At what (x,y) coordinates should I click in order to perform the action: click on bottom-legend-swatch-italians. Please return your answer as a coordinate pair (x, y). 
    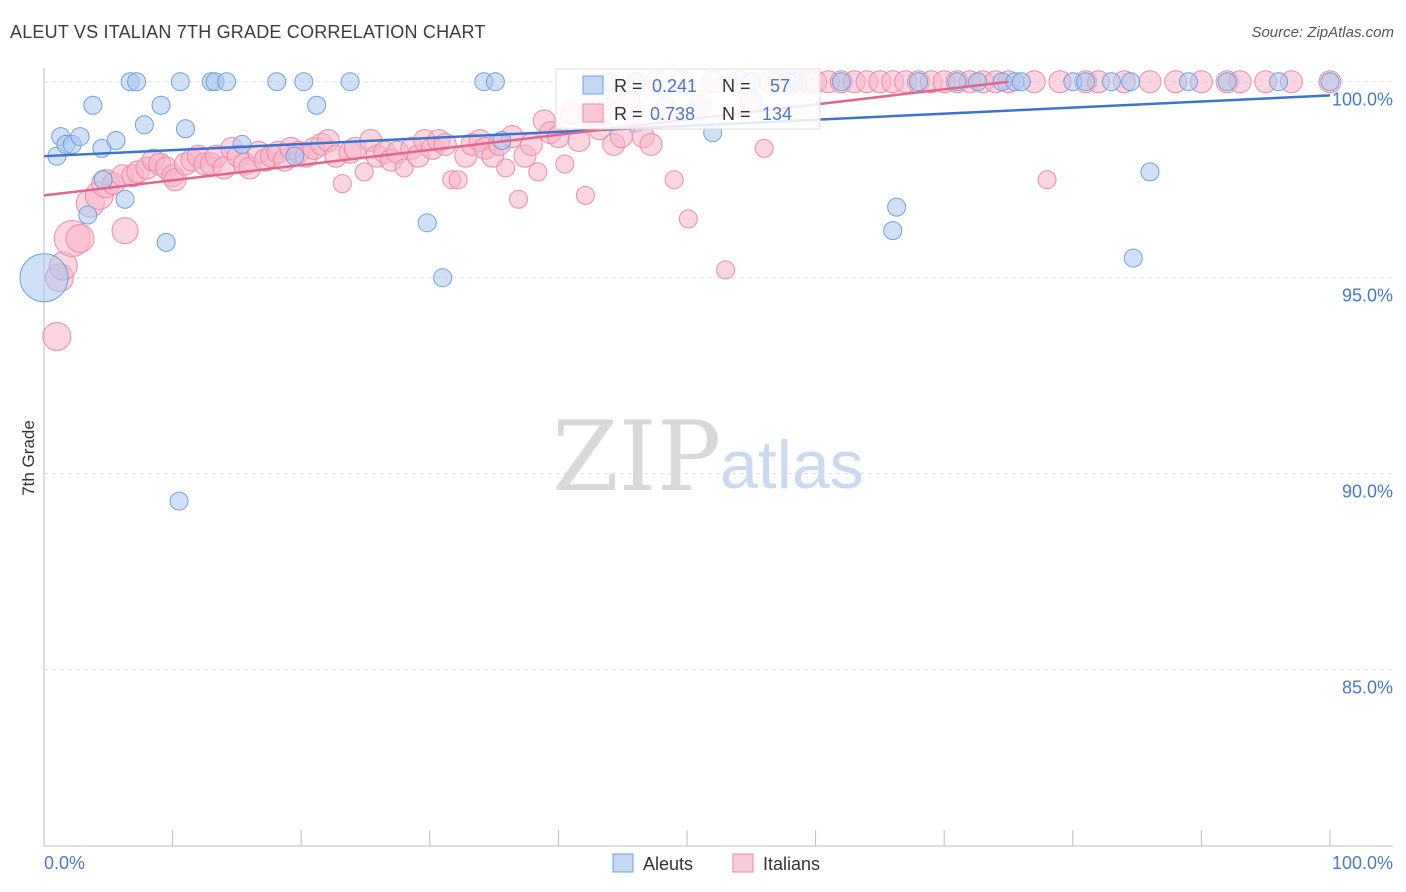
    Looking at the image, I should click on (743, 863).